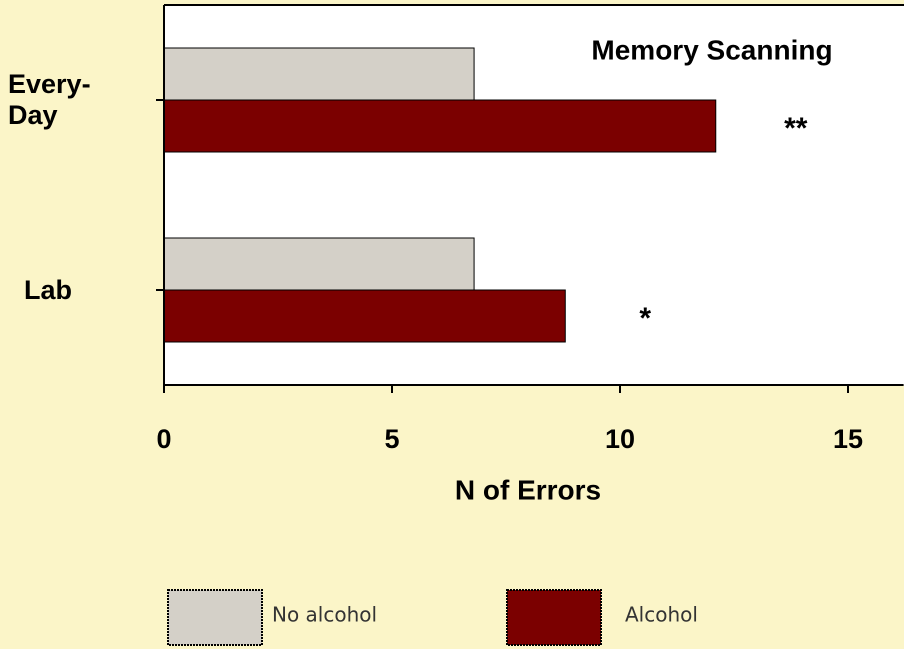  What do you see at coordinates (796, 128) in the screenshot?
I see `annotation: **` at bounding box center [796, 128].